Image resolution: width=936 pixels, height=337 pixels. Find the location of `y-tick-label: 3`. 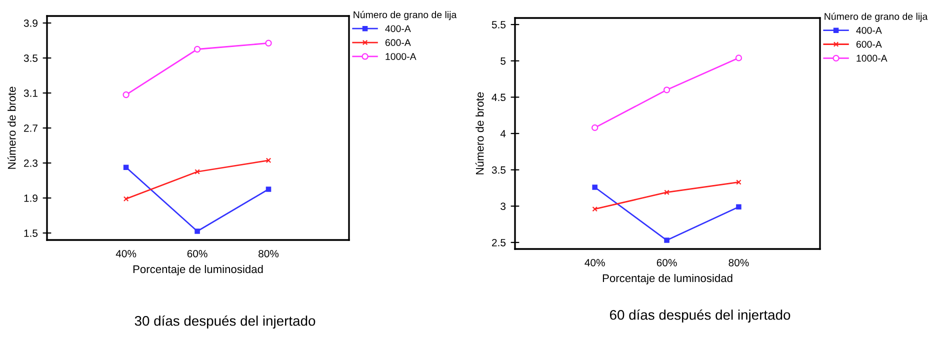

y-tick-label: 3 is located at coordinates (503, 206).